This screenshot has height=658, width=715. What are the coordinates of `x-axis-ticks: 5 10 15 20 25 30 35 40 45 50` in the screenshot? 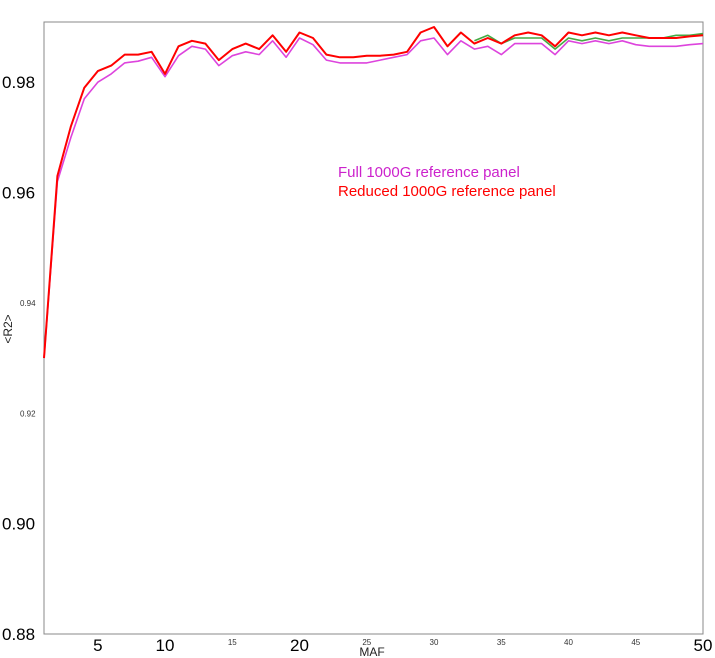 It's located at (402, 645).